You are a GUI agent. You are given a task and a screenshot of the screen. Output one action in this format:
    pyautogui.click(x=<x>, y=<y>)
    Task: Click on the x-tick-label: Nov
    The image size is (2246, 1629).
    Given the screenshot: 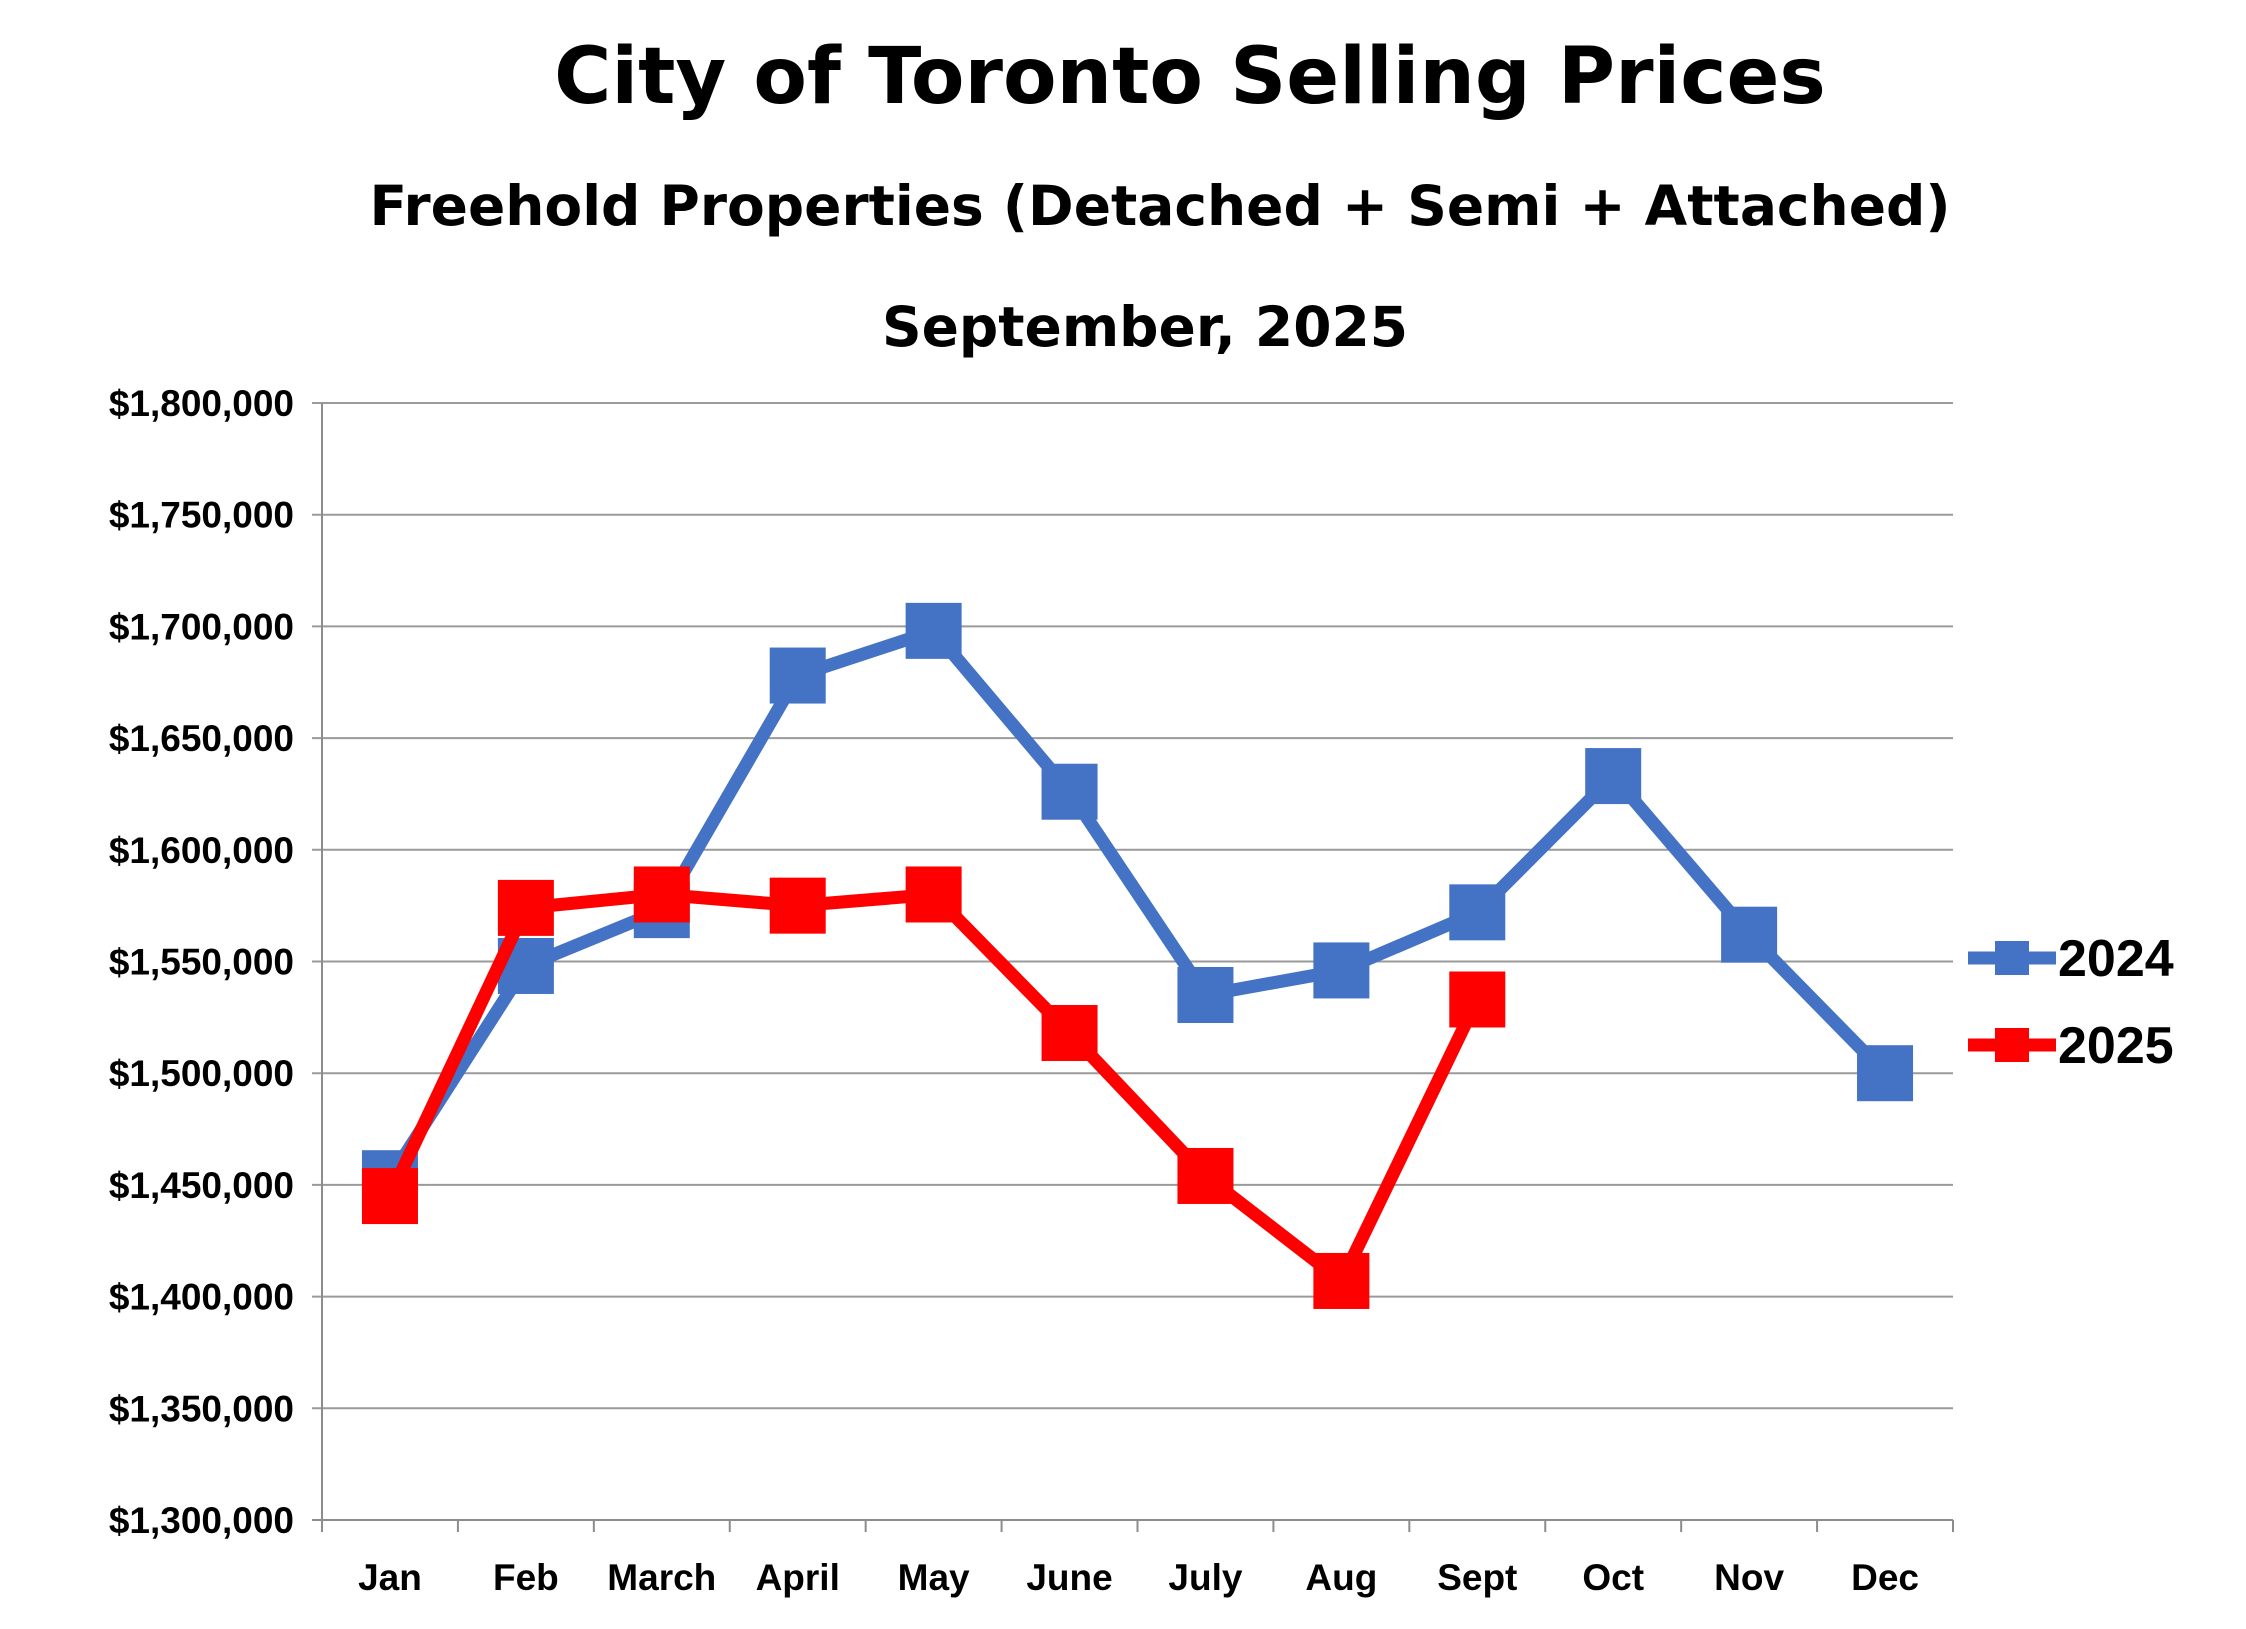 What is the action you would take?
    pyautogui.click(x=1749, y=1577)
    